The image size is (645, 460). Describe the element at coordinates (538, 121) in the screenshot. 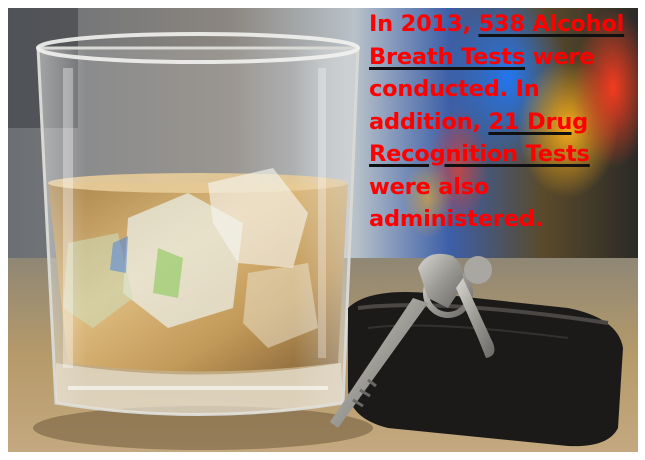

I see `drug-tests-count: 21 Drug` at that location.